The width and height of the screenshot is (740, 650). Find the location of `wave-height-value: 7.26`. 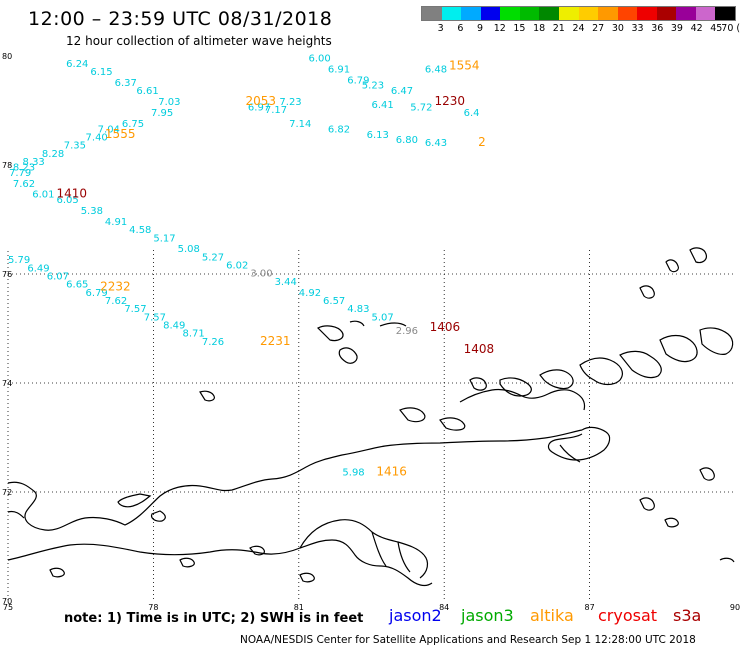

wave-height-value: 7.26 is located at coordinates (213, 342).